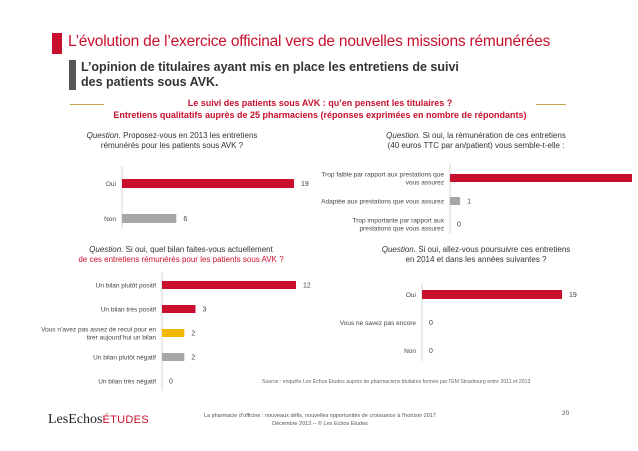 This screenshot has width=638, height=451. What do you see at coordinates (551, 104) in the screenshot?
I see `study-head-rule-right` at bounding box center [551, 104].